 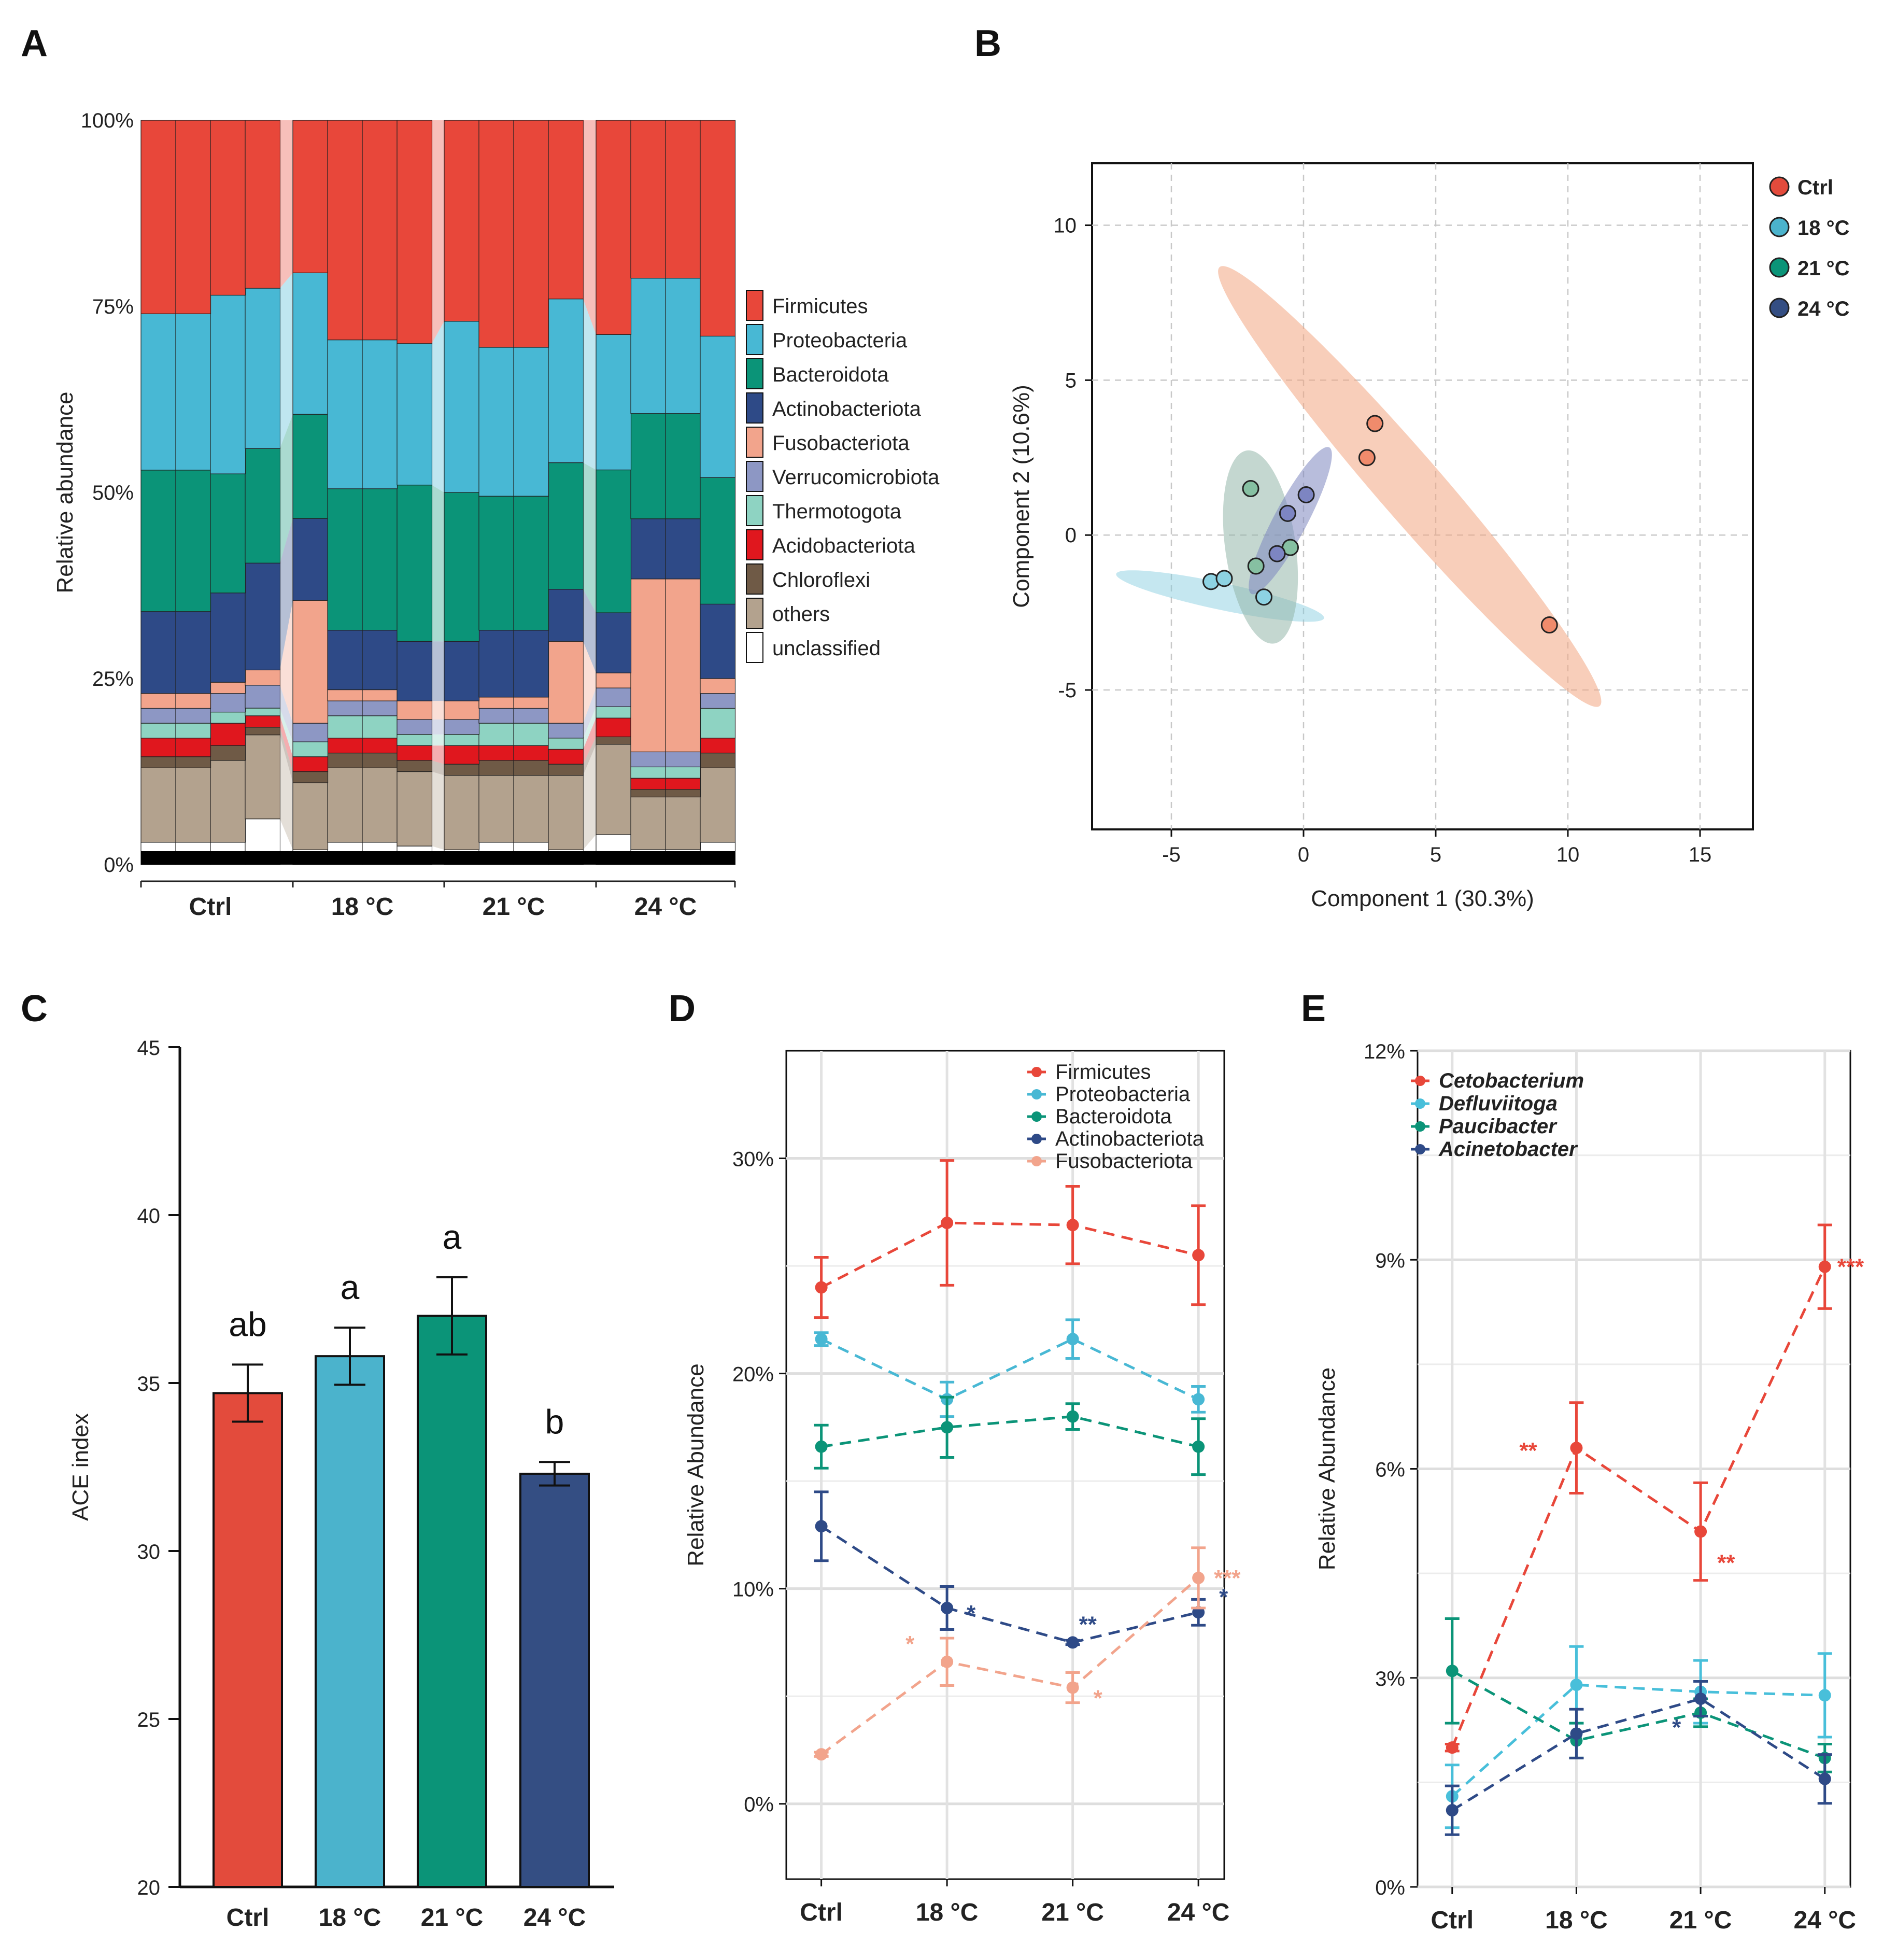 I want to click on legend-swatch-proteobacteria, so click(x=754, y=339).